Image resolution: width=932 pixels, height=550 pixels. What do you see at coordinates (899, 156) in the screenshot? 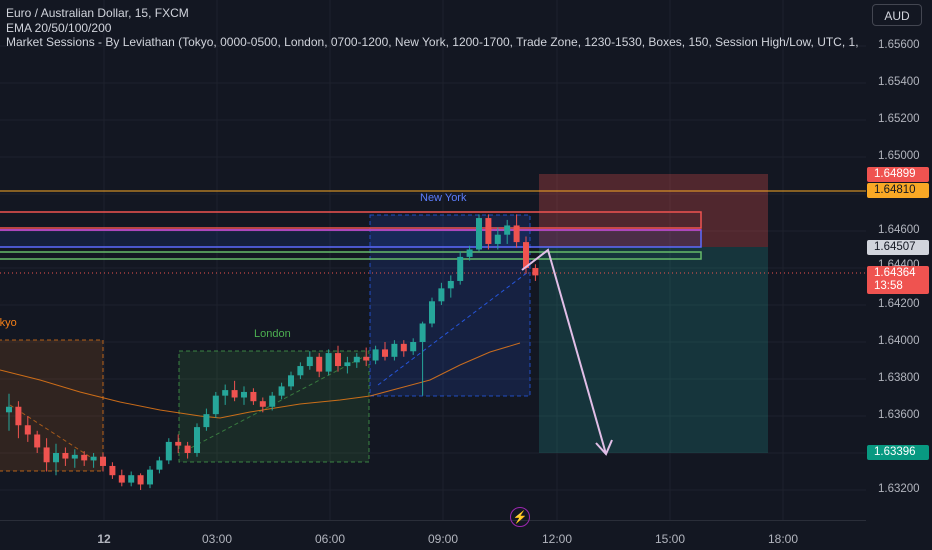
I see `price-tick: 1.65000` at bounding box center [899, 156].